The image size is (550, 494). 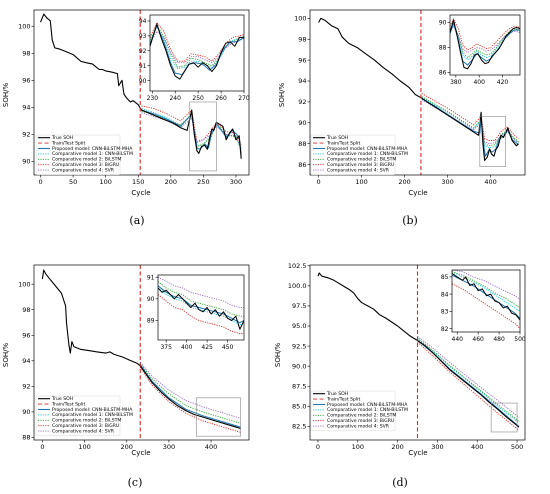 I want to click on panel-c-inset-xtick-label: 375, so click(x=166, y=347).